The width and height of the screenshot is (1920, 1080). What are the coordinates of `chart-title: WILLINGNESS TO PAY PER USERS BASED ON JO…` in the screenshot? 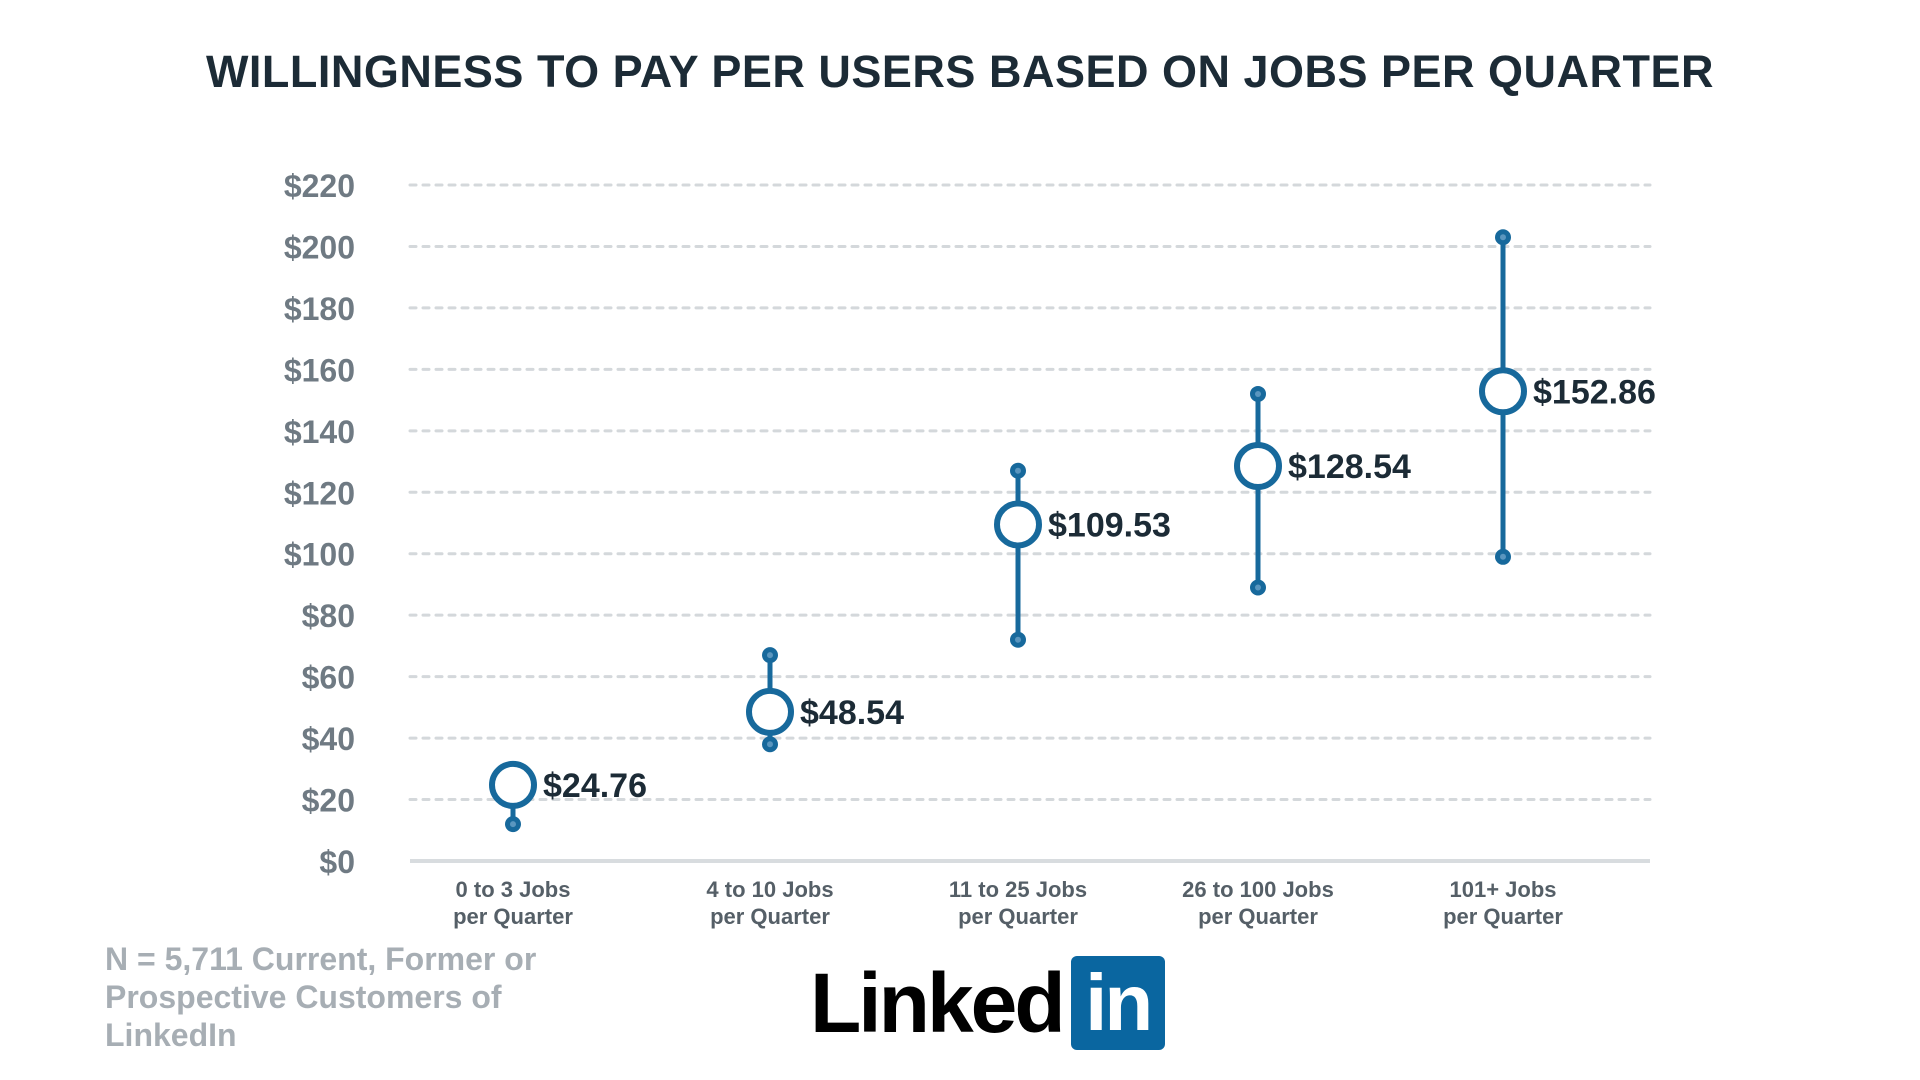 It's located at (960, 71).